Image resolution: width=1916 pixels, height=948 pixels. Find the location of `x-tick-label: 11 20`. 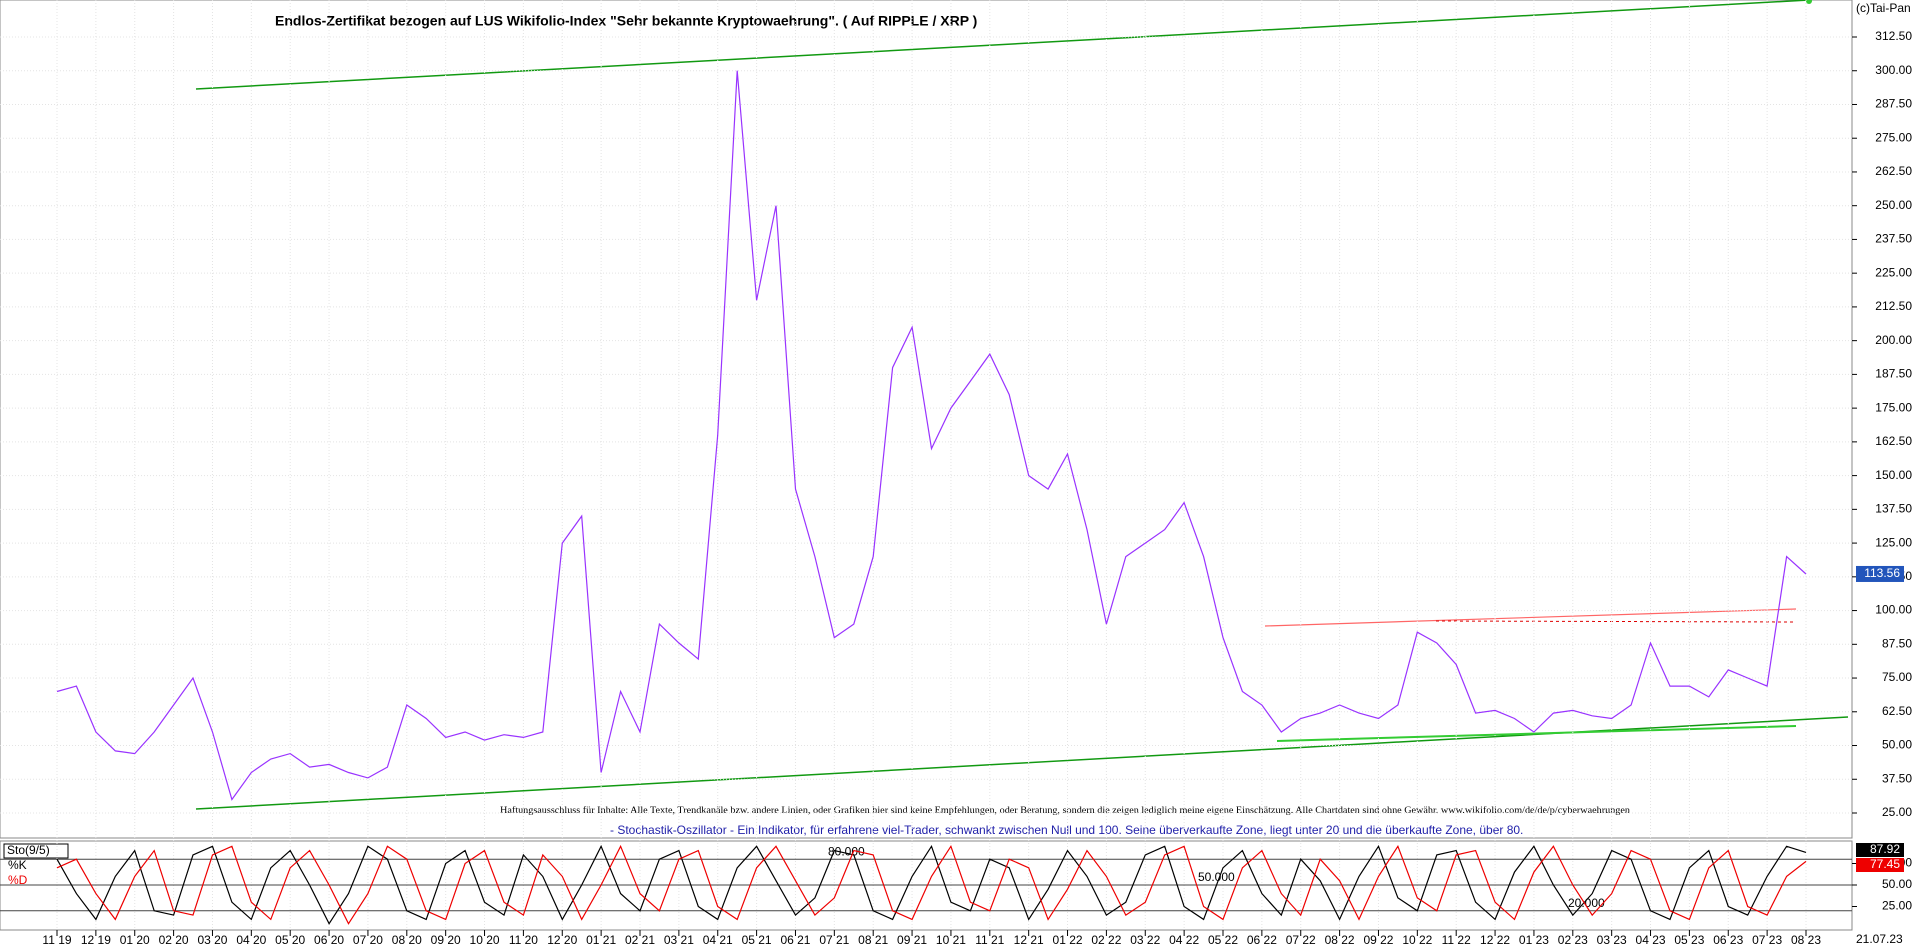

x-tick-label: 11 20 is located at coordinates (523, 940).